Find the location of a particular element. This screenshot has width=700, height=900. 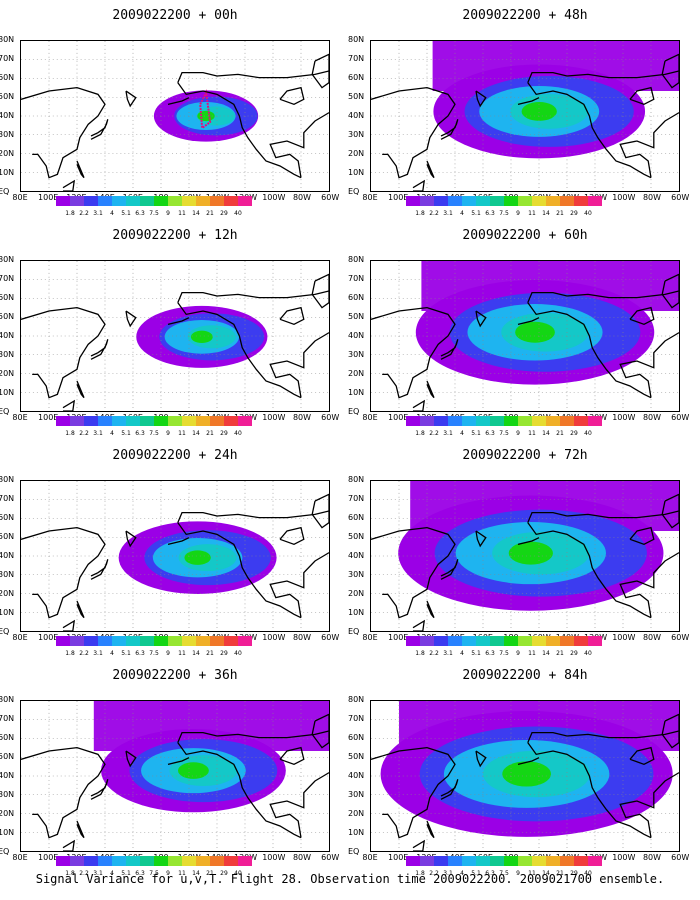

colorbar-label: 11 is located at coordinates (532, 653).